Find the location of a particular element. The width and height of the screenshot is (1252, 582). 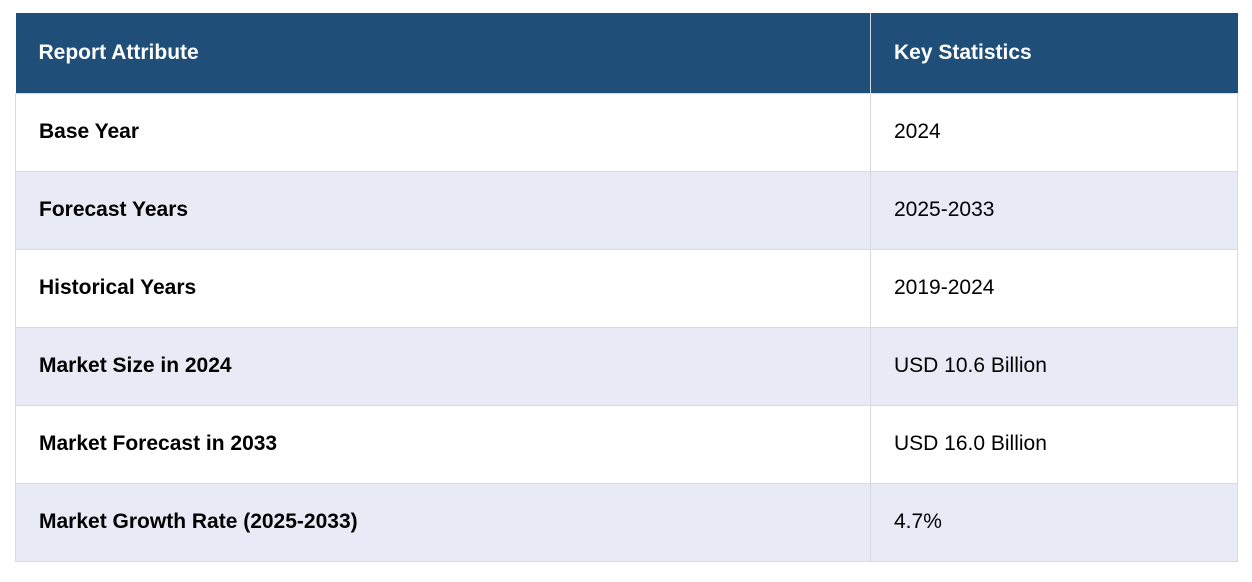

table-row: Historical Years 2019-2024 is located at coordinates (626, 288).